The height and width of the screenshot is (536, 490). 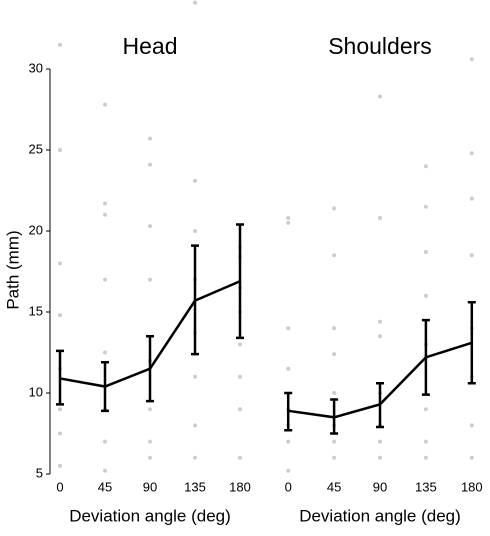 What do you see at coordinates (36, 67) in the screenshot?
I see `y-tick-label: 30` at bounding box center [36, 67].